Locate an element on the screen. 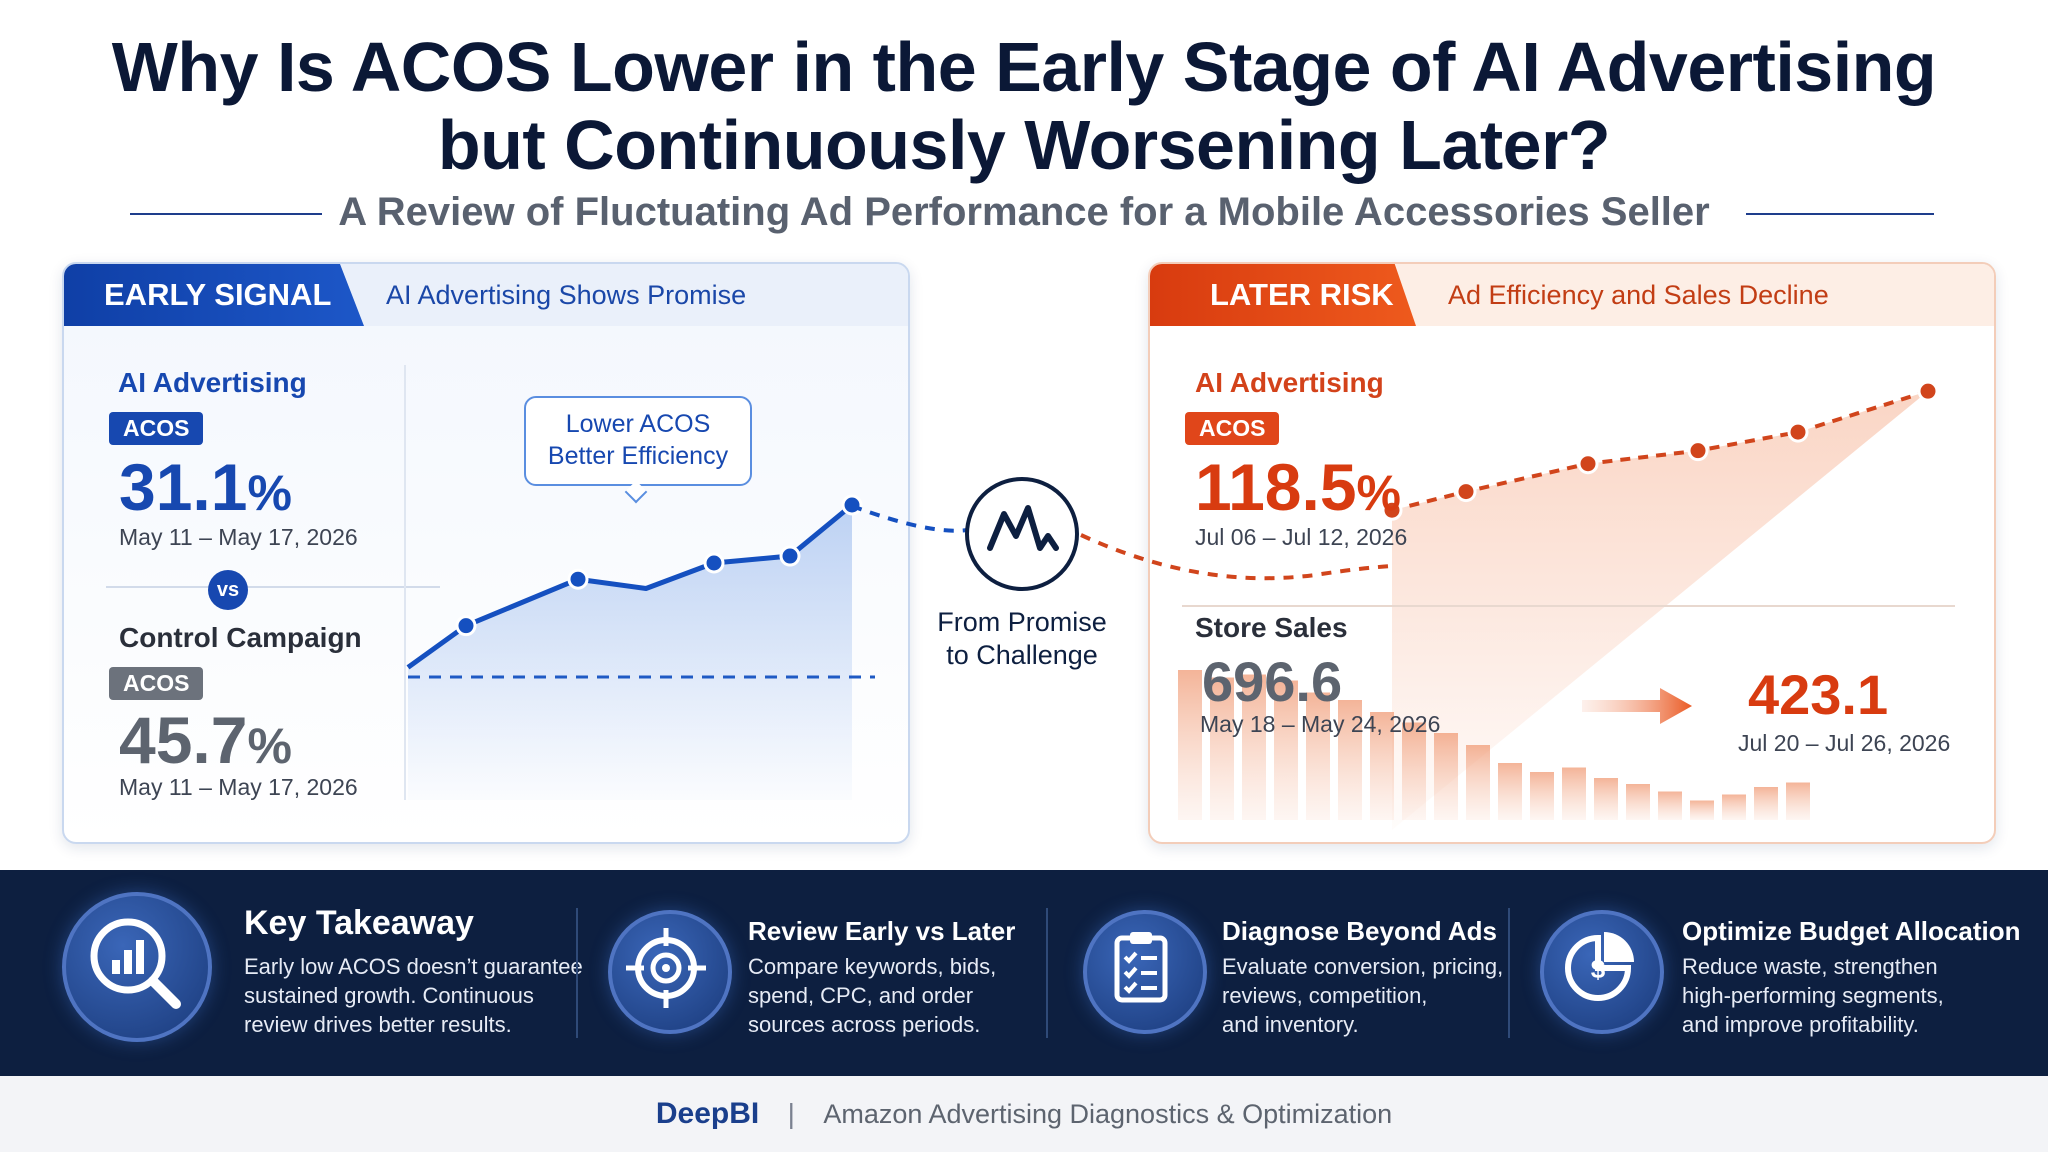  callout-line-2: Better Efficiency is located at coordinates (638, 456).